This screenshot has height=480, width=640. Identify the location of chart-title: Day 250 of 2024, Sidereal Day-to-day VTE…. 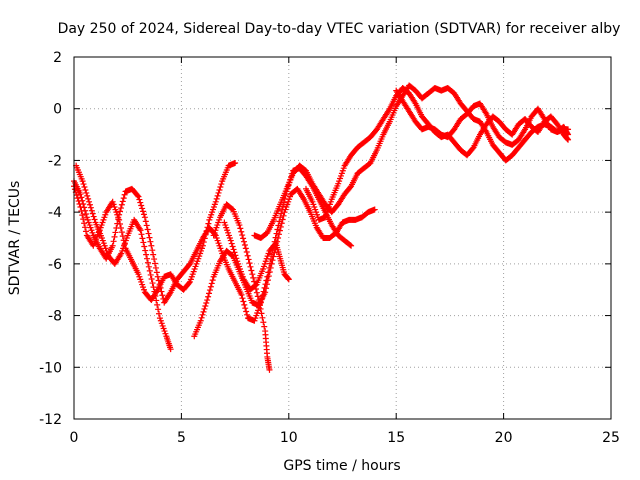
(339, 29).